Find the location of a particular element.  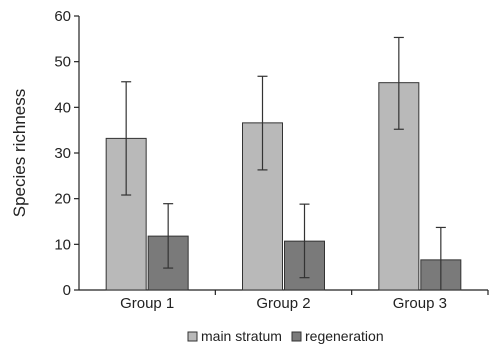

y-axis: 0 10 20 30 40 50 60 is located at coordinates (67, 153).